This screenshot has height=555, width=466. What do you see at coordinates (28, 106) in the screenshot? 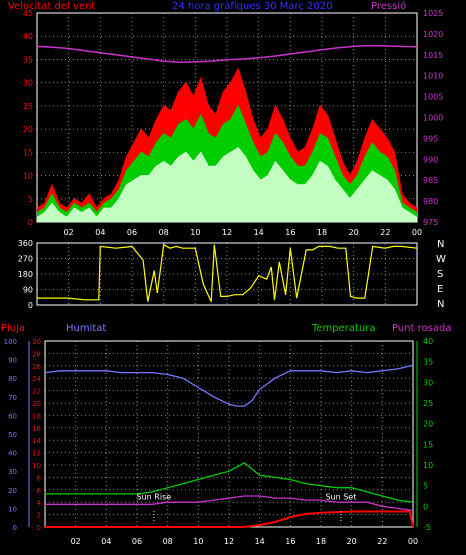
I see `wind-speed-tick-label: 25` at bounding box center [28, 106].